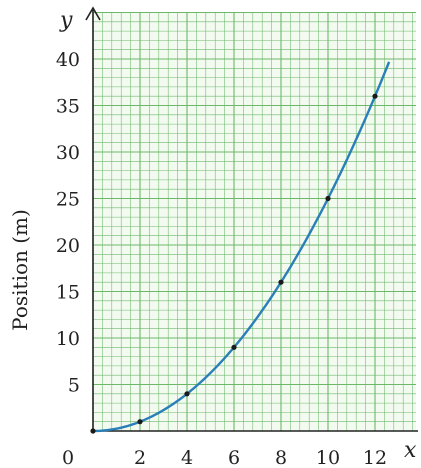 This screenshot has width=421, height=468. I want to click on origin-label: 0, so click(68, 457).